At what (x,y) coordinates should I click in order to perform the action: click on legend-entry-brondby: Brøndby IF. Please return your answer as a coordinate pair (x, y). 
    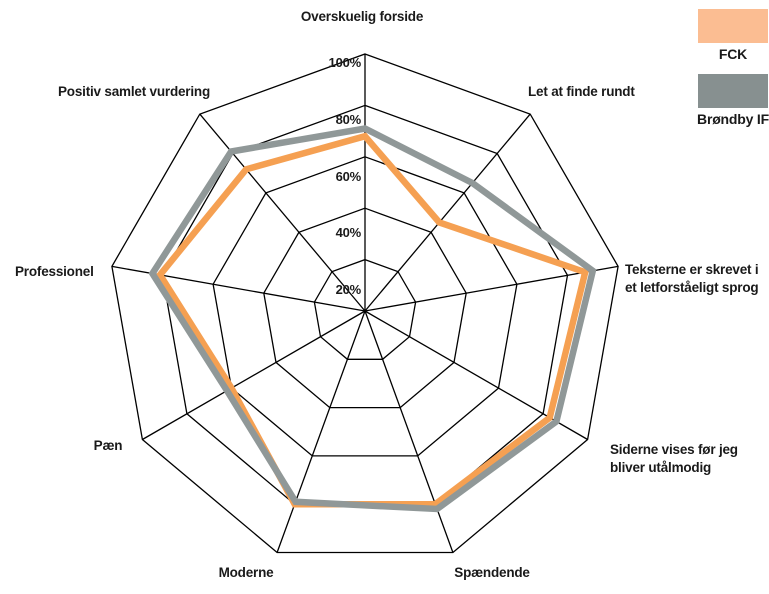
    Looking at the image, I should click on (716, 100).